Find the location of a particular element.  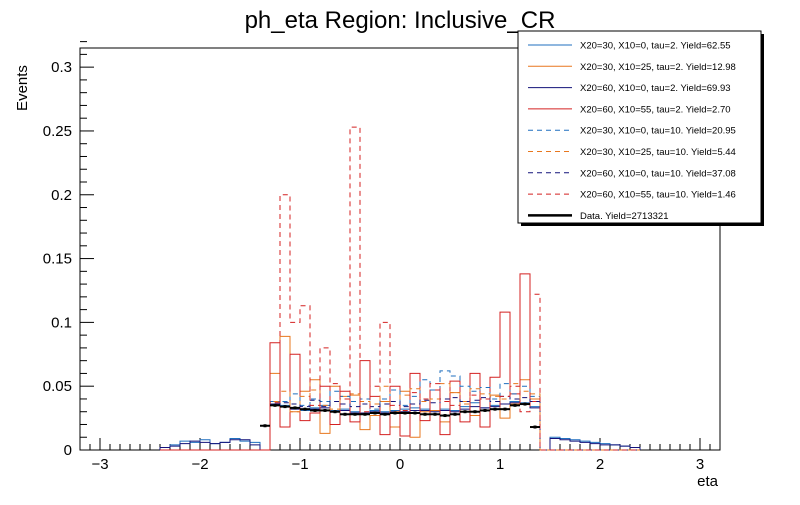

x-tick-label: −1 is located at coordinates (299, 464).